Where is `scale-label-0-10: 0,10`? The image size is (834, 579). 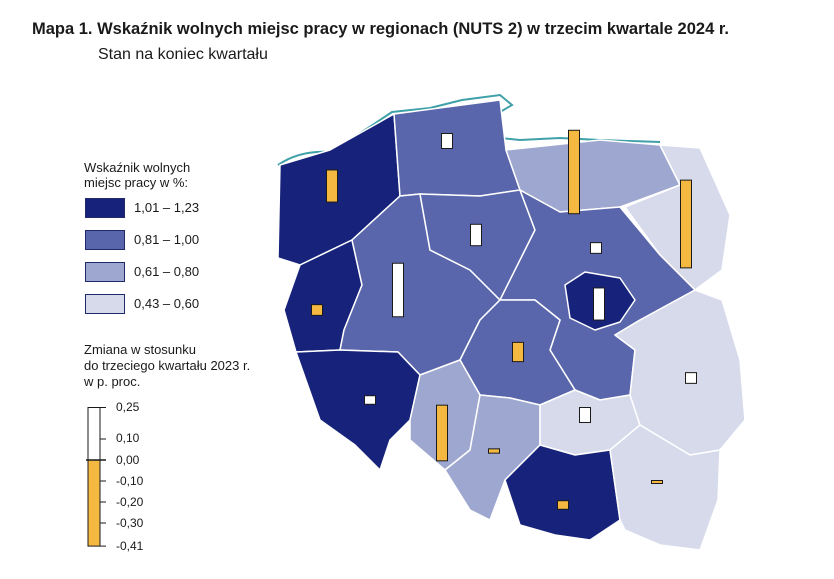
scale-label-0-10: 0,10 is located at coordinates (128, 438).